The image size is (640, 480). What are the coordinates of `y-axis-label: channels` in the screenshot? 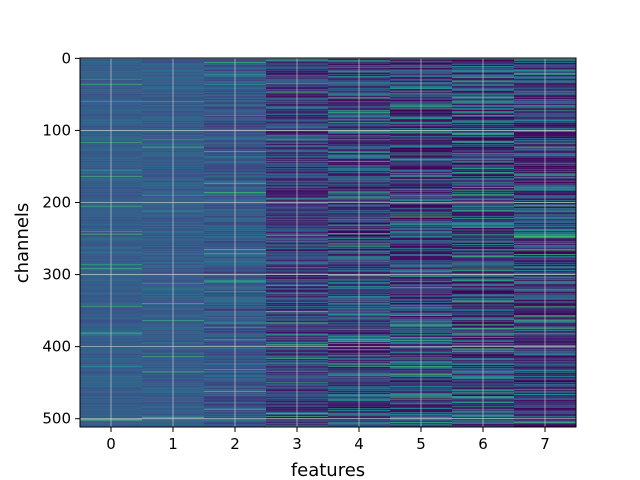 It's located at (22, 243).